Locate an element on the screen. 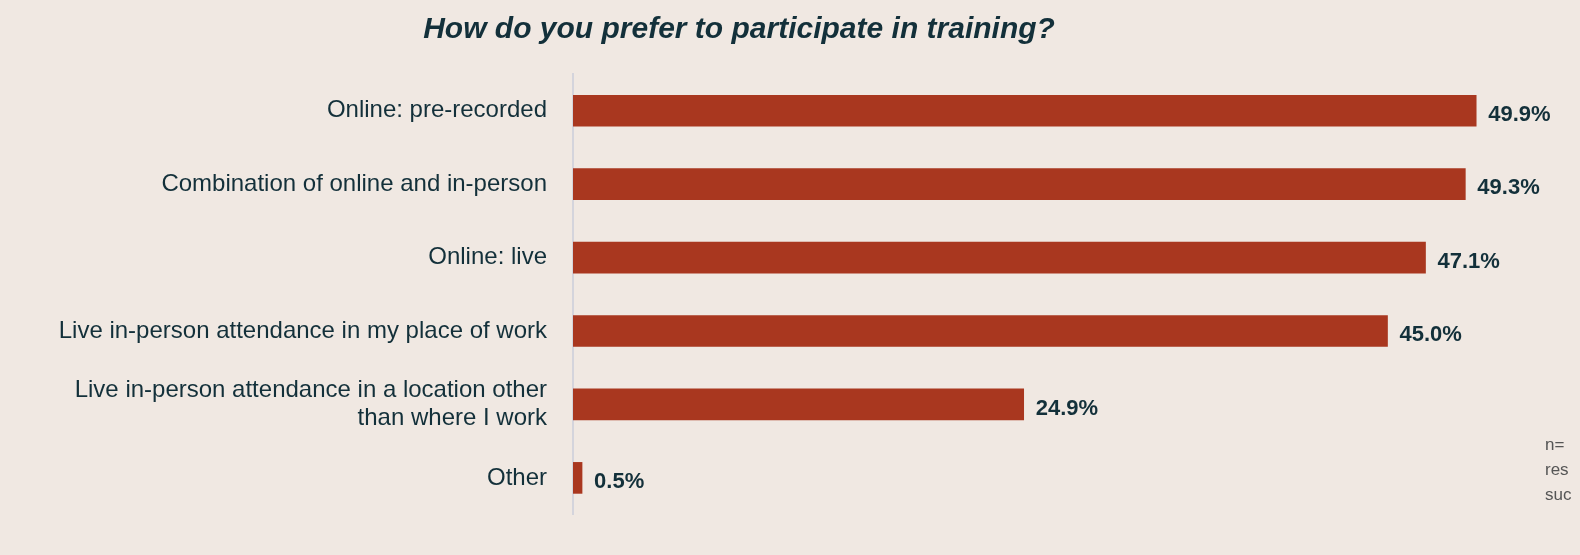 The width and height of the screenshot is (1580, 555). y-tick-label: Live in-person attendance in my place of work is located at coordinates (303, 329).